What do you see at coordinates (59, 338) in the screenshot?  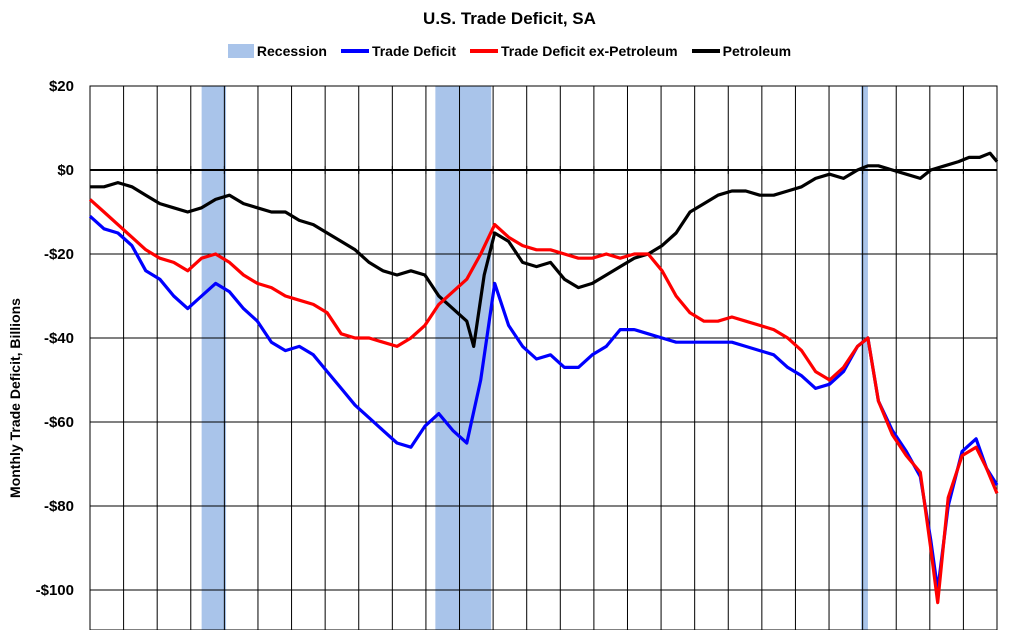 I see `y-tick-label: -$40` at bounding box center [59, 338].